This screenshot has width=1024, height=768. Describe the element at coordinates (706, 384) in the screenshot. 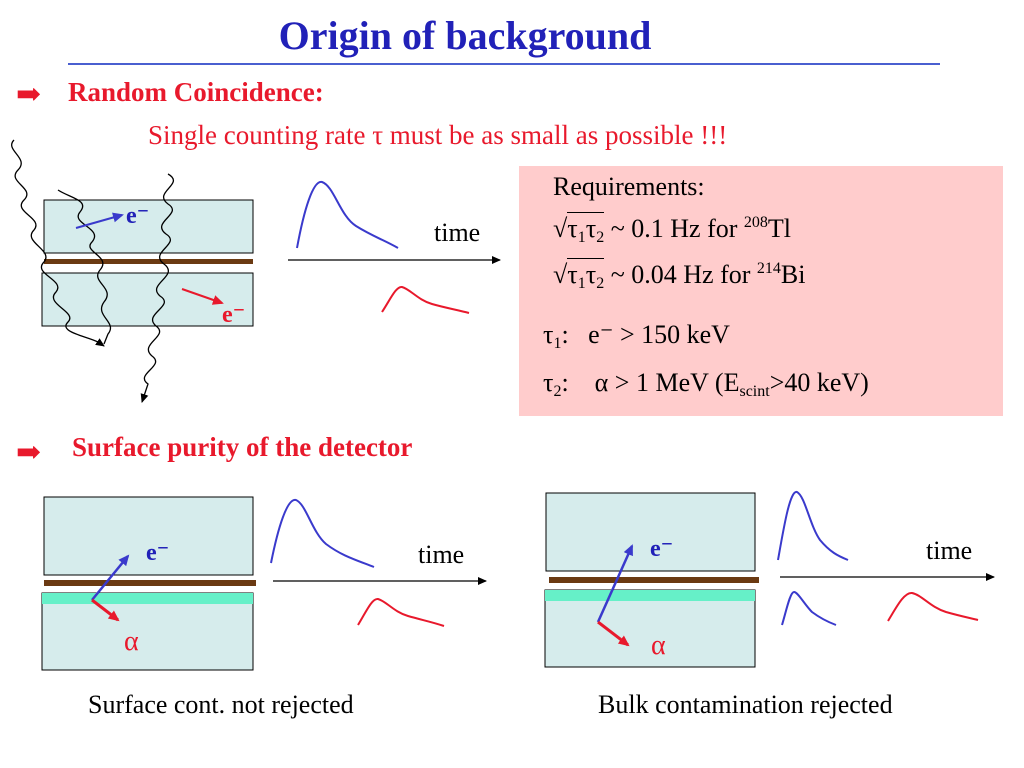

I see `tau2-condition: τ2: α > 1 MeV (Escint>40 keV)` at that location.